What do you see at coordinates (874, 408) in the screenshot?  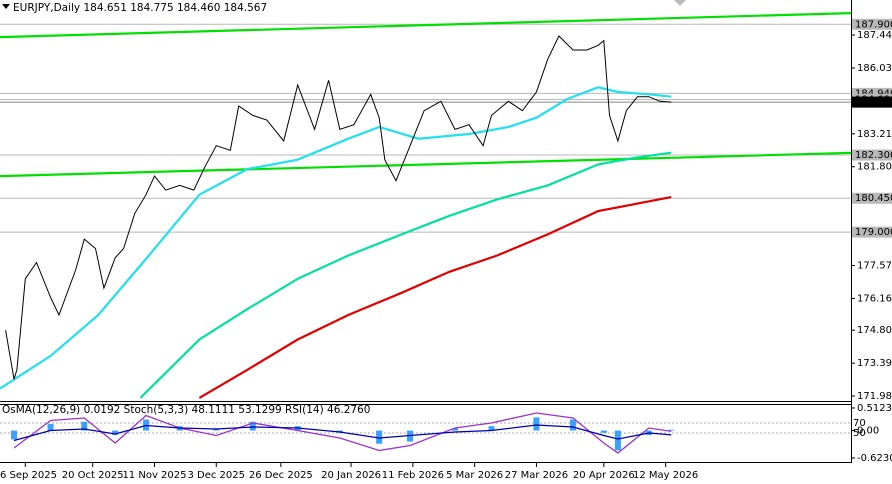 I see `y-tick-label: 0.51231` at bounding box center [874, 408].